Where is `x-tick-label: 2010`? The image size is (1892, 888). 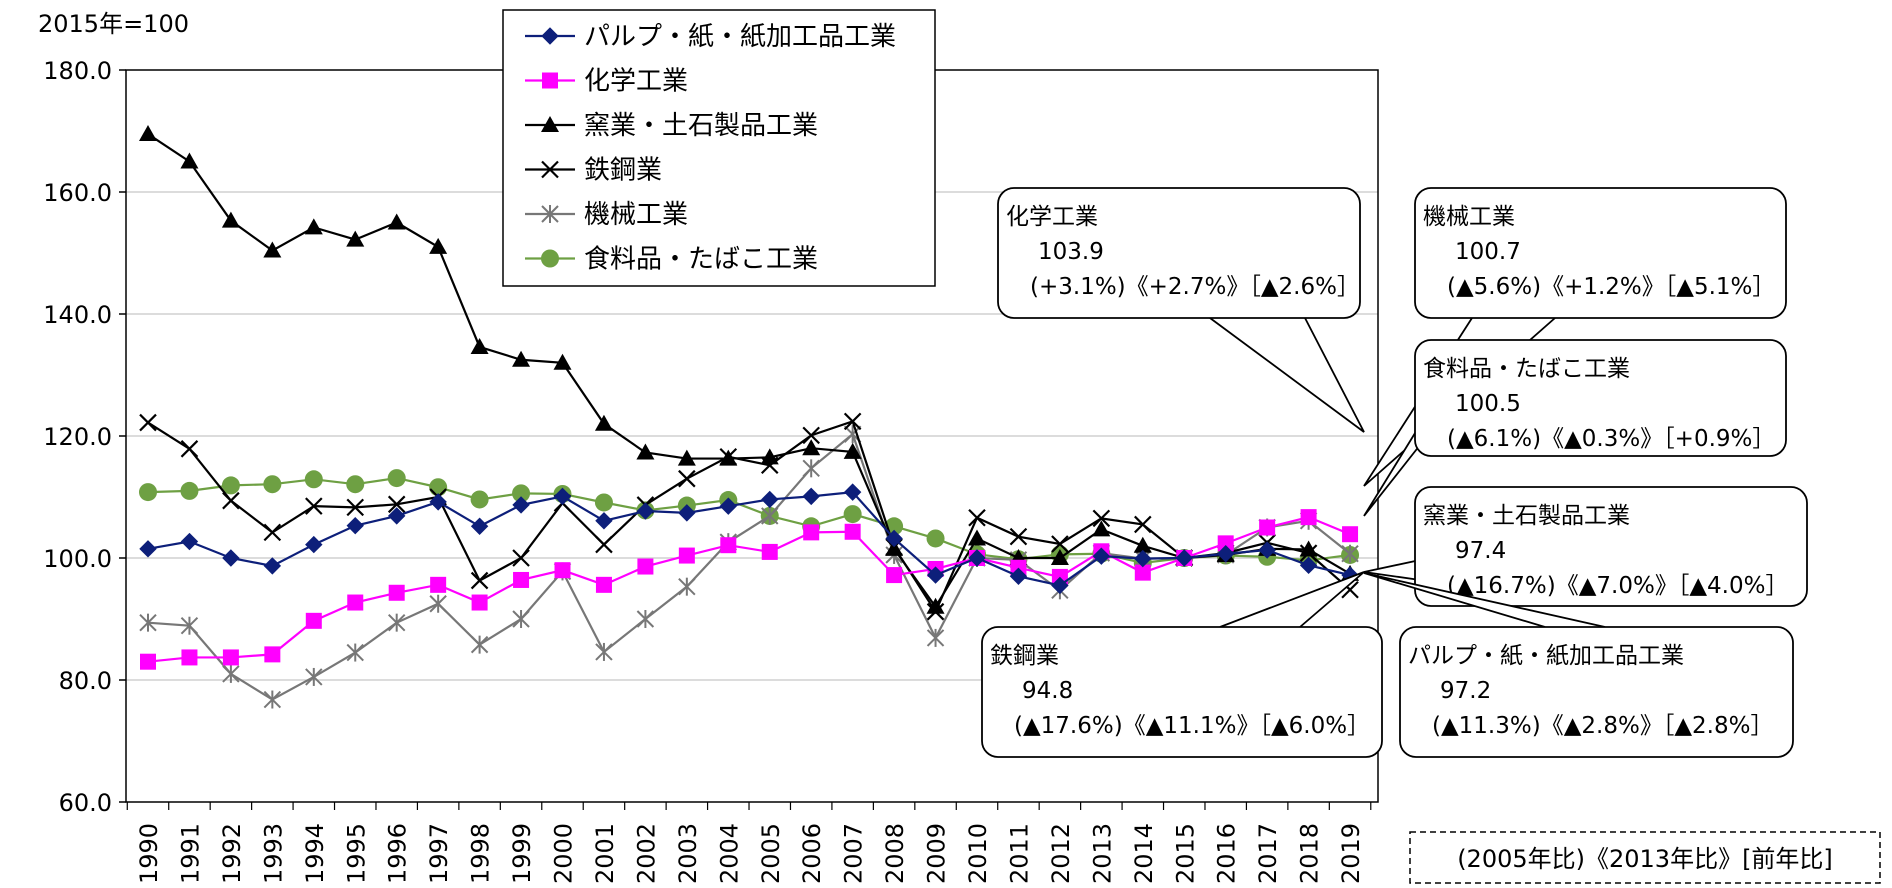
x-tick-label: 2010 is located at coordinates (978, 853).